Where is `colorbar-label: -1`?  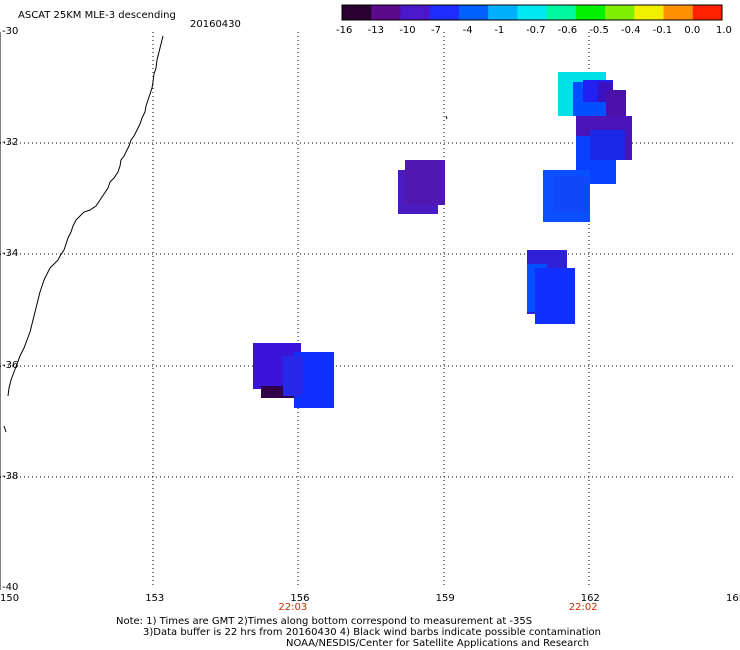 colorbar-label: -1 is located at coordinates (499, 30).